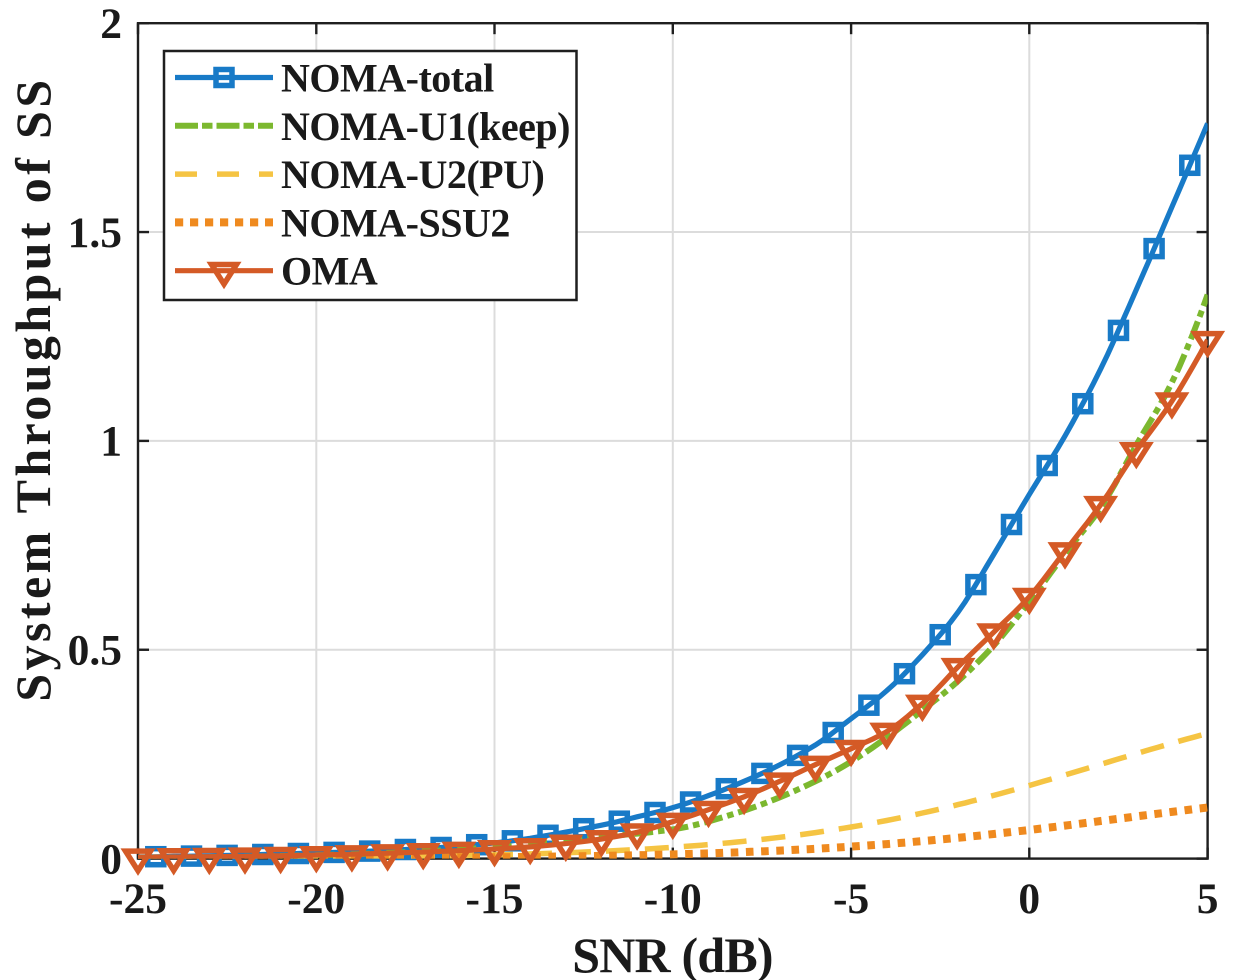  Describe the element at coordinates (387, 78) in the screenshot. I see `svg-text: NOMA-total` at that location.